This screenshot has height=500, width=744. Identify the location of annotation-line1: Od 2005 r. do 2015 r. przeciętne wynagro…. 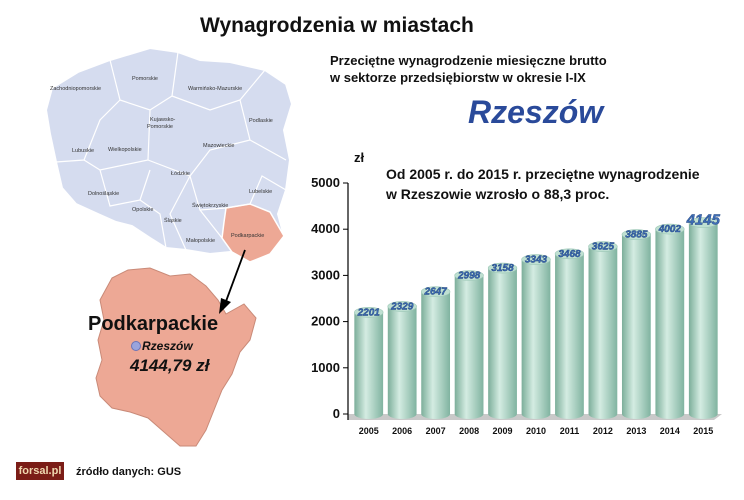
(543, 174).